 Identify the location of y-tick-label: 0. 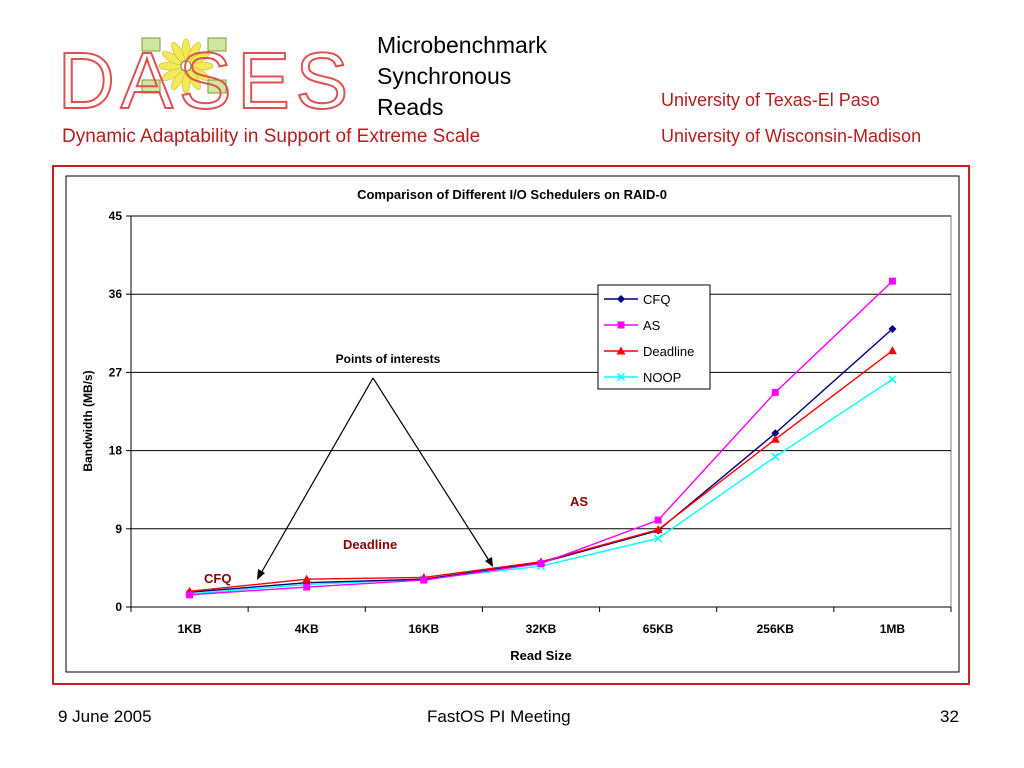
(118, 607).